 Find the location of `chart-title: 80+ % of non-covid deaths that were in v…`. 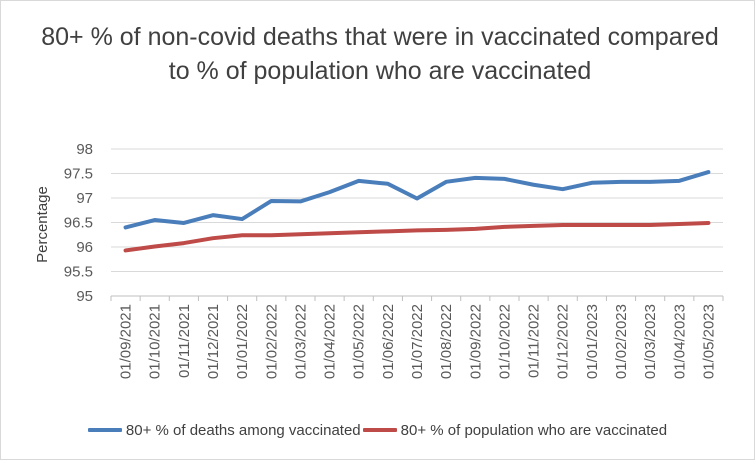

chart-title: 80+ % of non-covid deaths that were in v… is located at coordinates (380, 54).